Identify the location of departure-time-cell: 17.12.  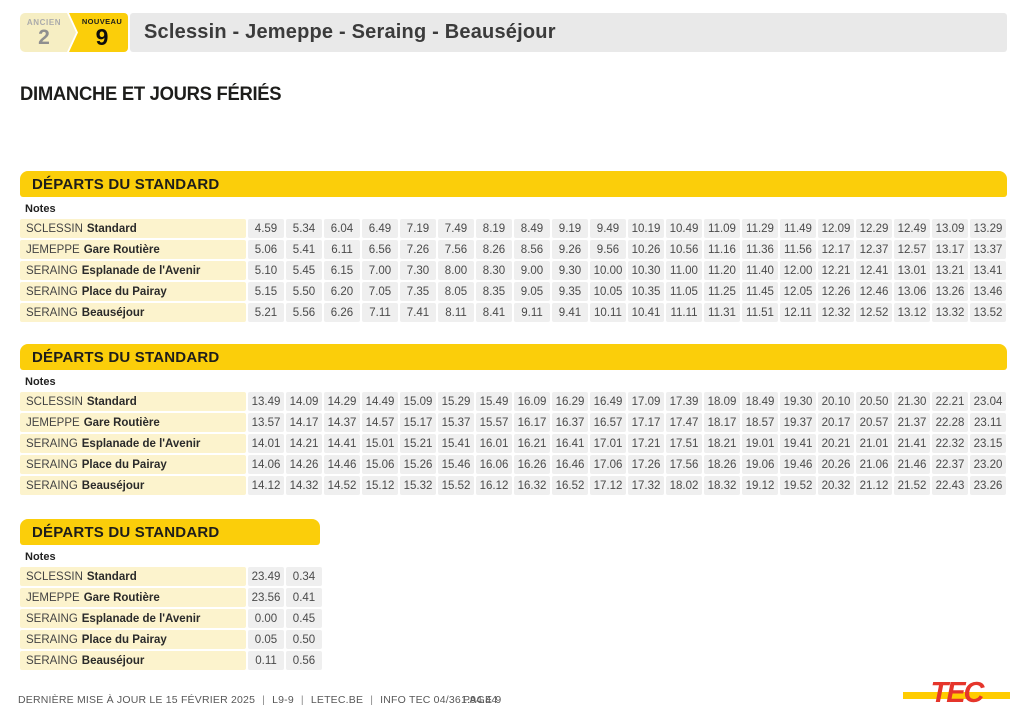
(608, 485).